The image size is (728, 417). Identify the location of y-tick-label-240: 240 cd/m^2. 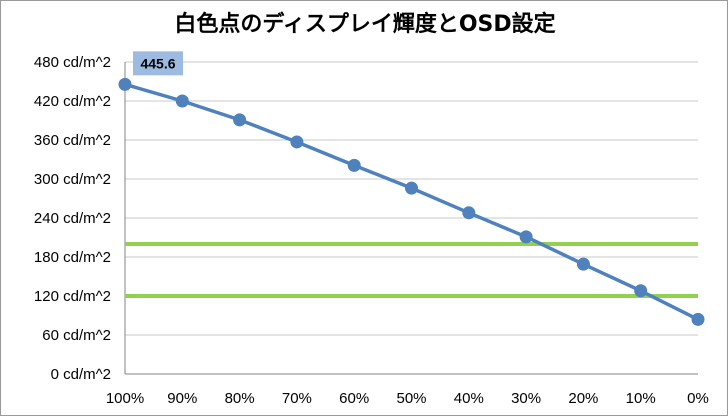
(72, 218).